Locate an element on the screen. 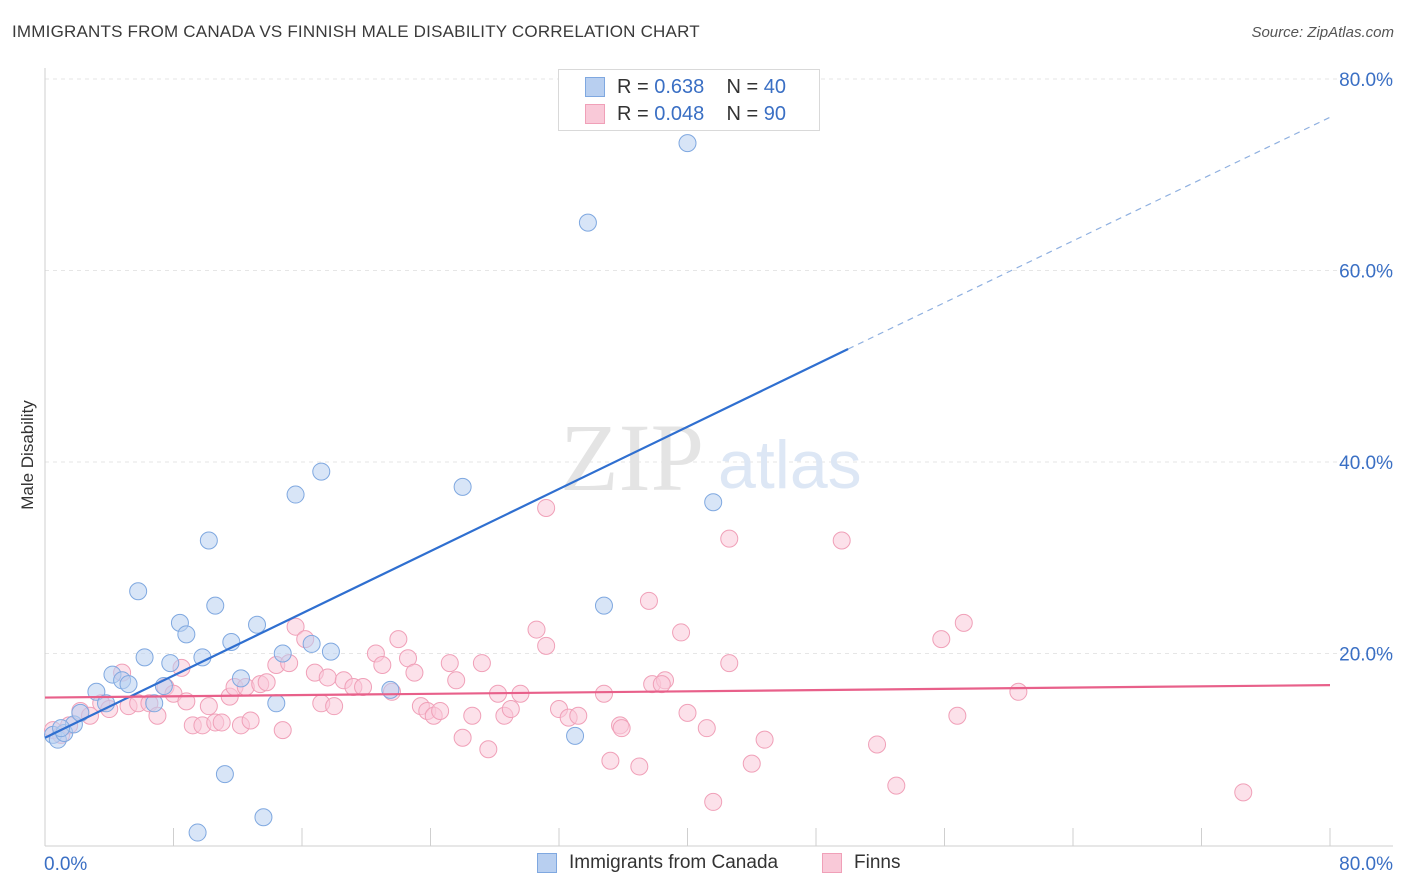 The width and height of the screenshot is (1406, 892). canada-trend-extension is located at coordinates (1089, 233).